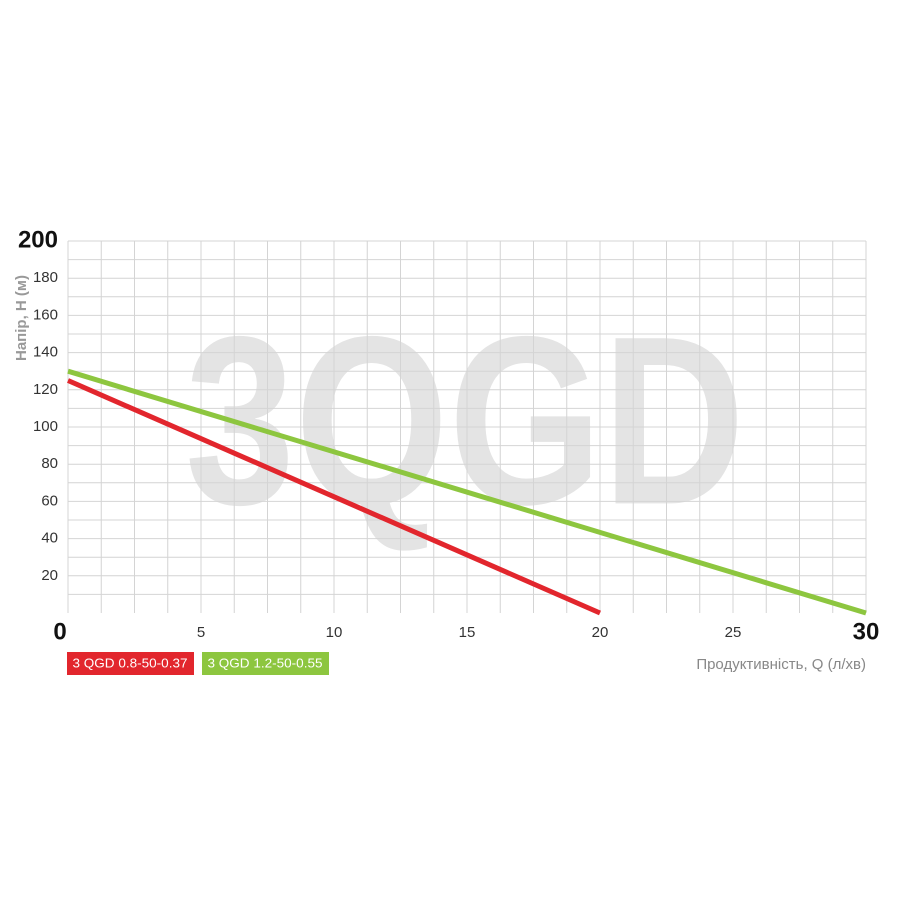 This screenshot has width=900, height=905. Describe the element at coordinates (733, 632) in the screenshot. I see `x-tick-label: 25` at that location.